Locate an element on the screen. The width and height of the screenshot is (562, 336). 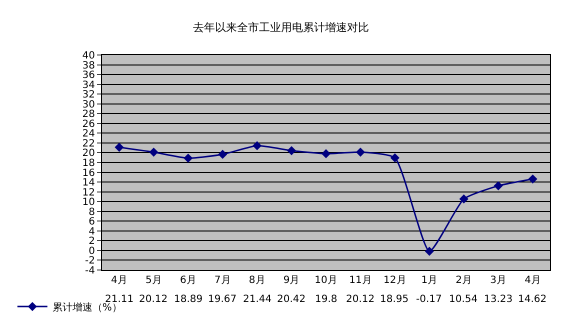
x-tick-label: 5月 is located at coordinates (154, 280).